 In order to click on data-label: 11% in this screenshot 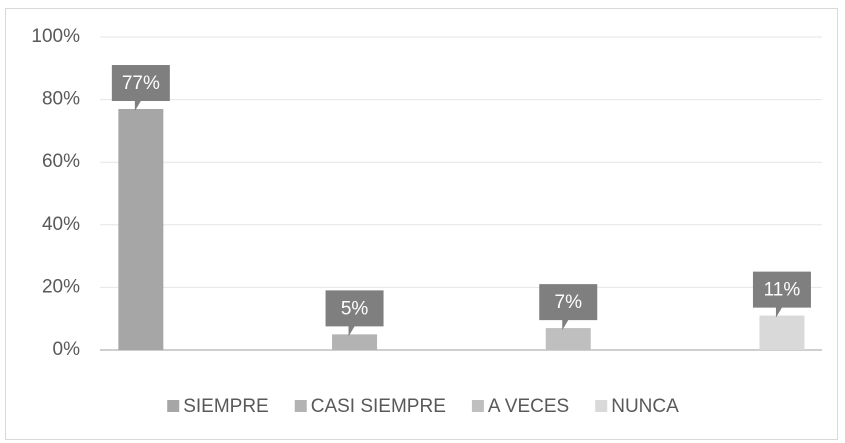, I will do `click(782, 290)`.